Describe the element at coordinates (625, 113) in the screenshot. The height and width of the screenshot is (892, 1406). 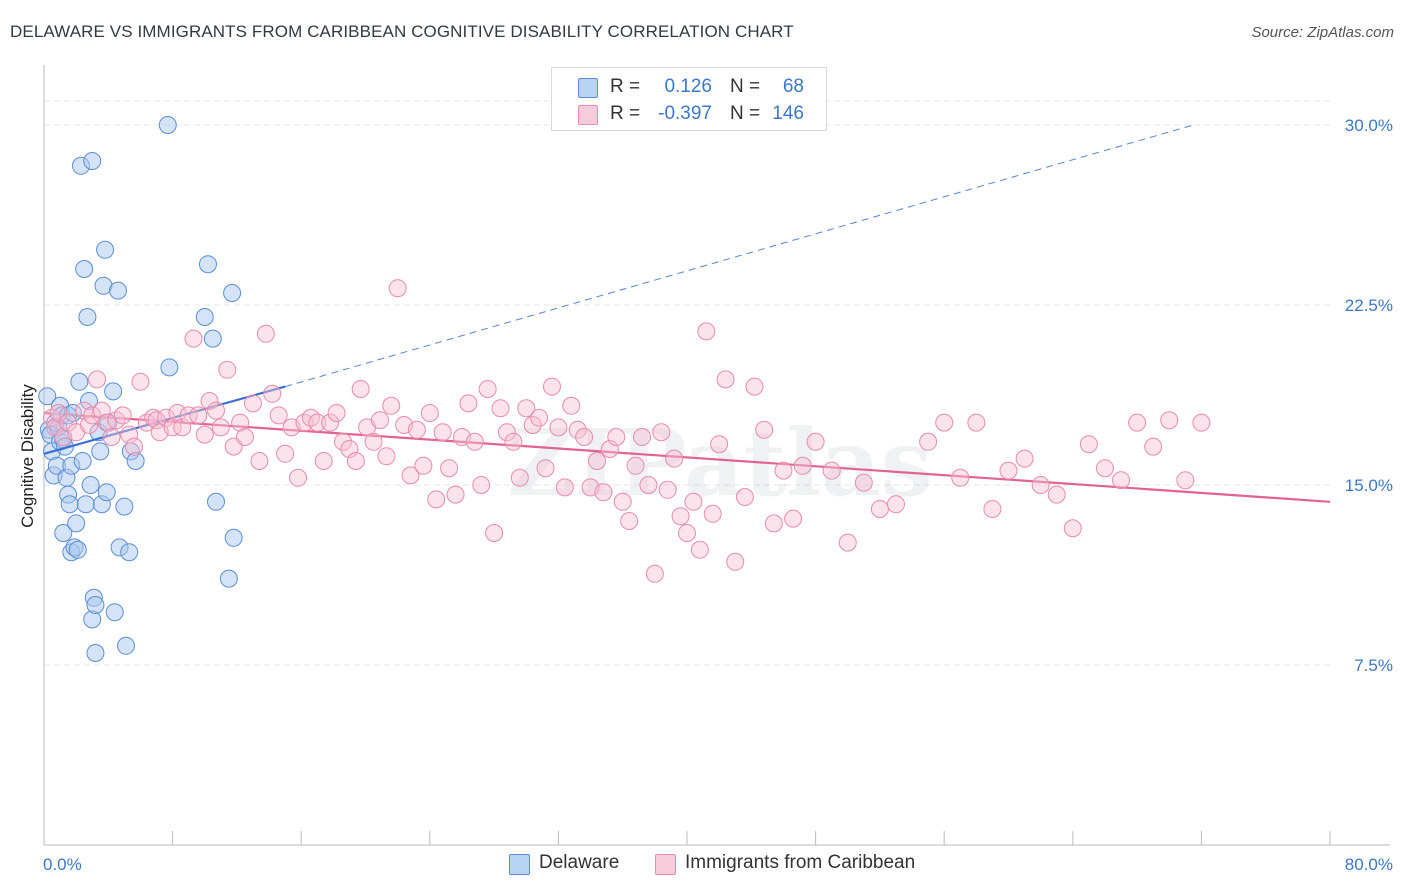
I see `r-label: R =` at that location.